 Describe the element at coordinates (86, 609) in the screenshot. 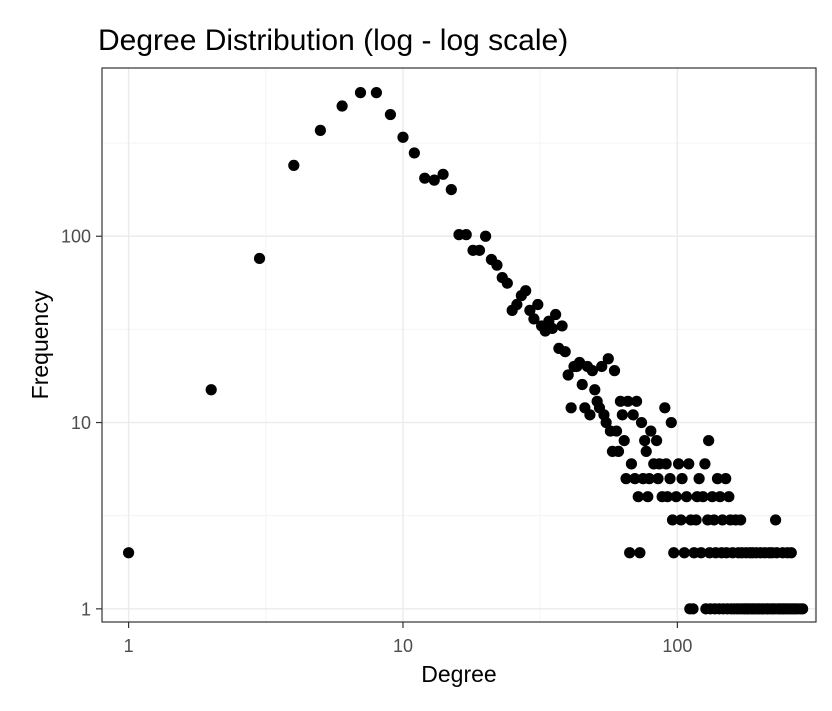

I see `y-tick-label: 1` at that location.